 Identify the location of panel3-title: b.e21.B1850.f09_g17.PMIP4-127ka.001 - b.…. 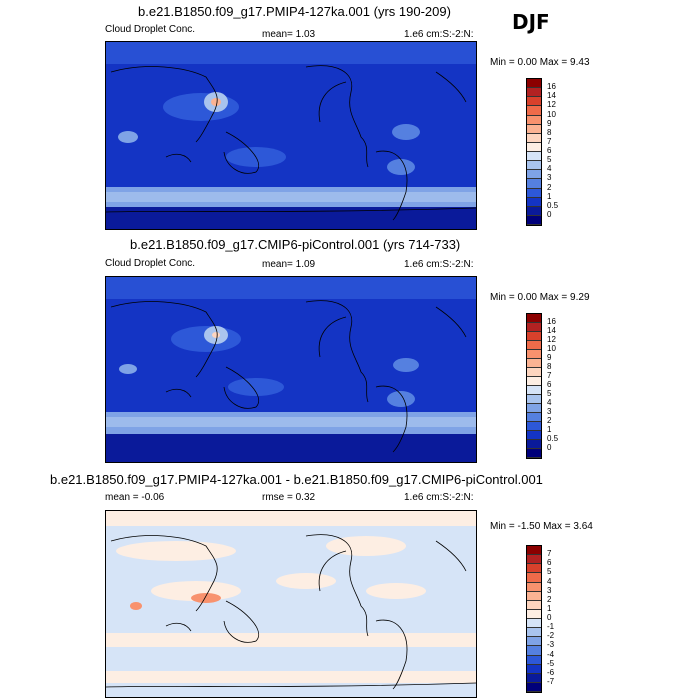
(296, 479).